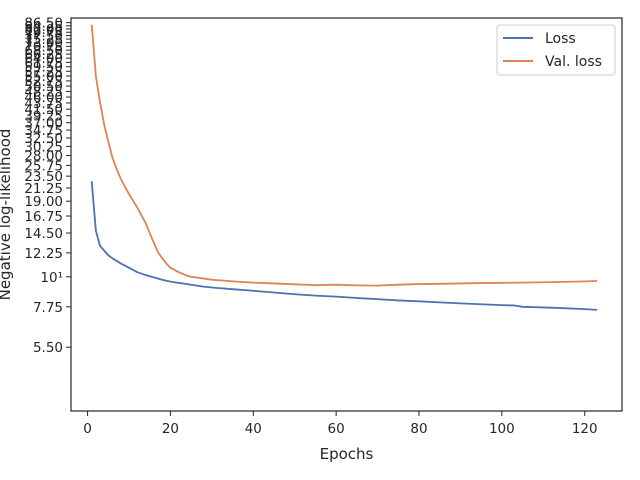 Image resolution: width=640 pixels, height=480 pixels. What do you see at coordinates (43, 30) in the screenshot?
I see `y-tick-label: 82.00` at bounding box center [43, 30].